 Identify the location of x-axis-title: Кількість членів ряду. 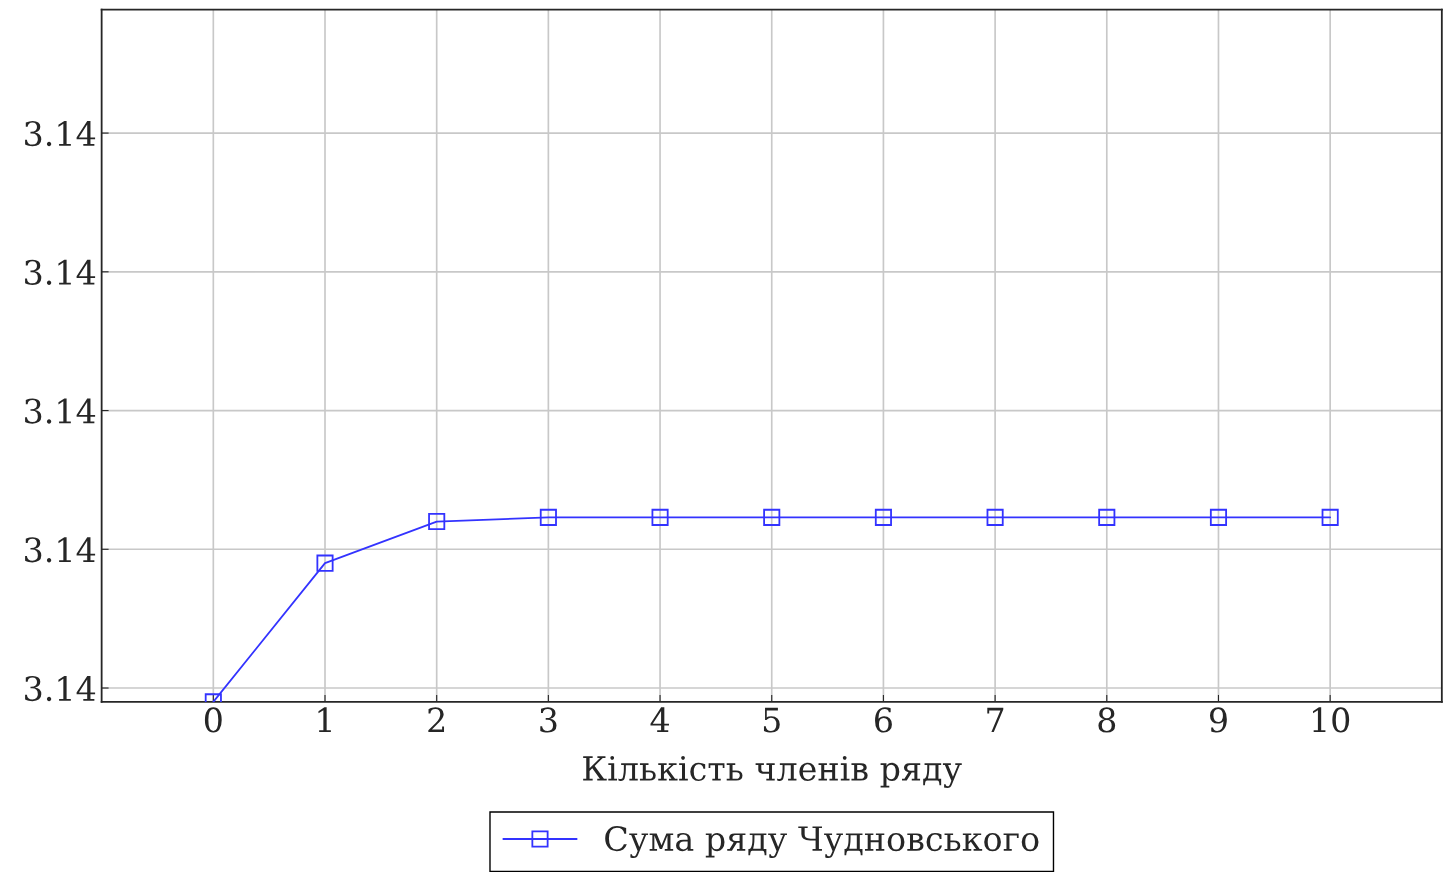
(772, 772).